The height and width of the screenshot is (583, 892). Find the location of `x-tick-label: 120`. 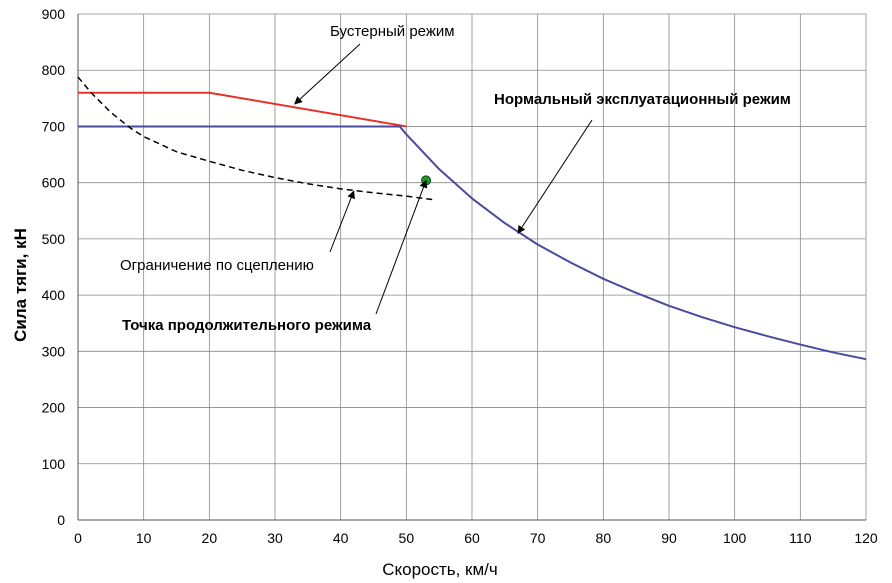

x-tick-label: 120 is located at coordinates (866, 538).